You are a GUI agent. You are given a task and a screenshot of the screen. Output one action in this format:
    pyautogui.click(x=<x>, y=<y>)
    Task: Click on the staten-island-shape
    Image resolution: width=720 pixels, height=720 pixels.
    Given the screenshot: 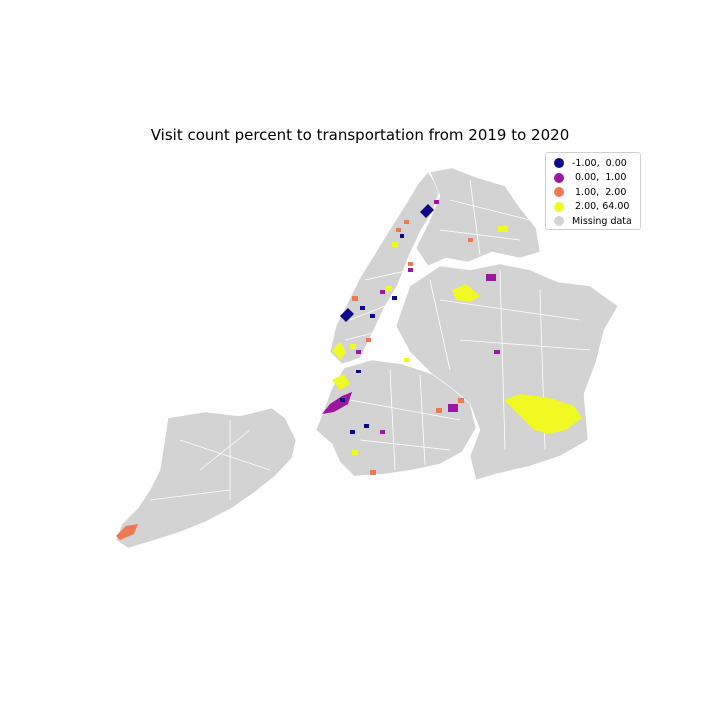 What is the action you would take?
    pyautogui.click(x=206, y=478)
    